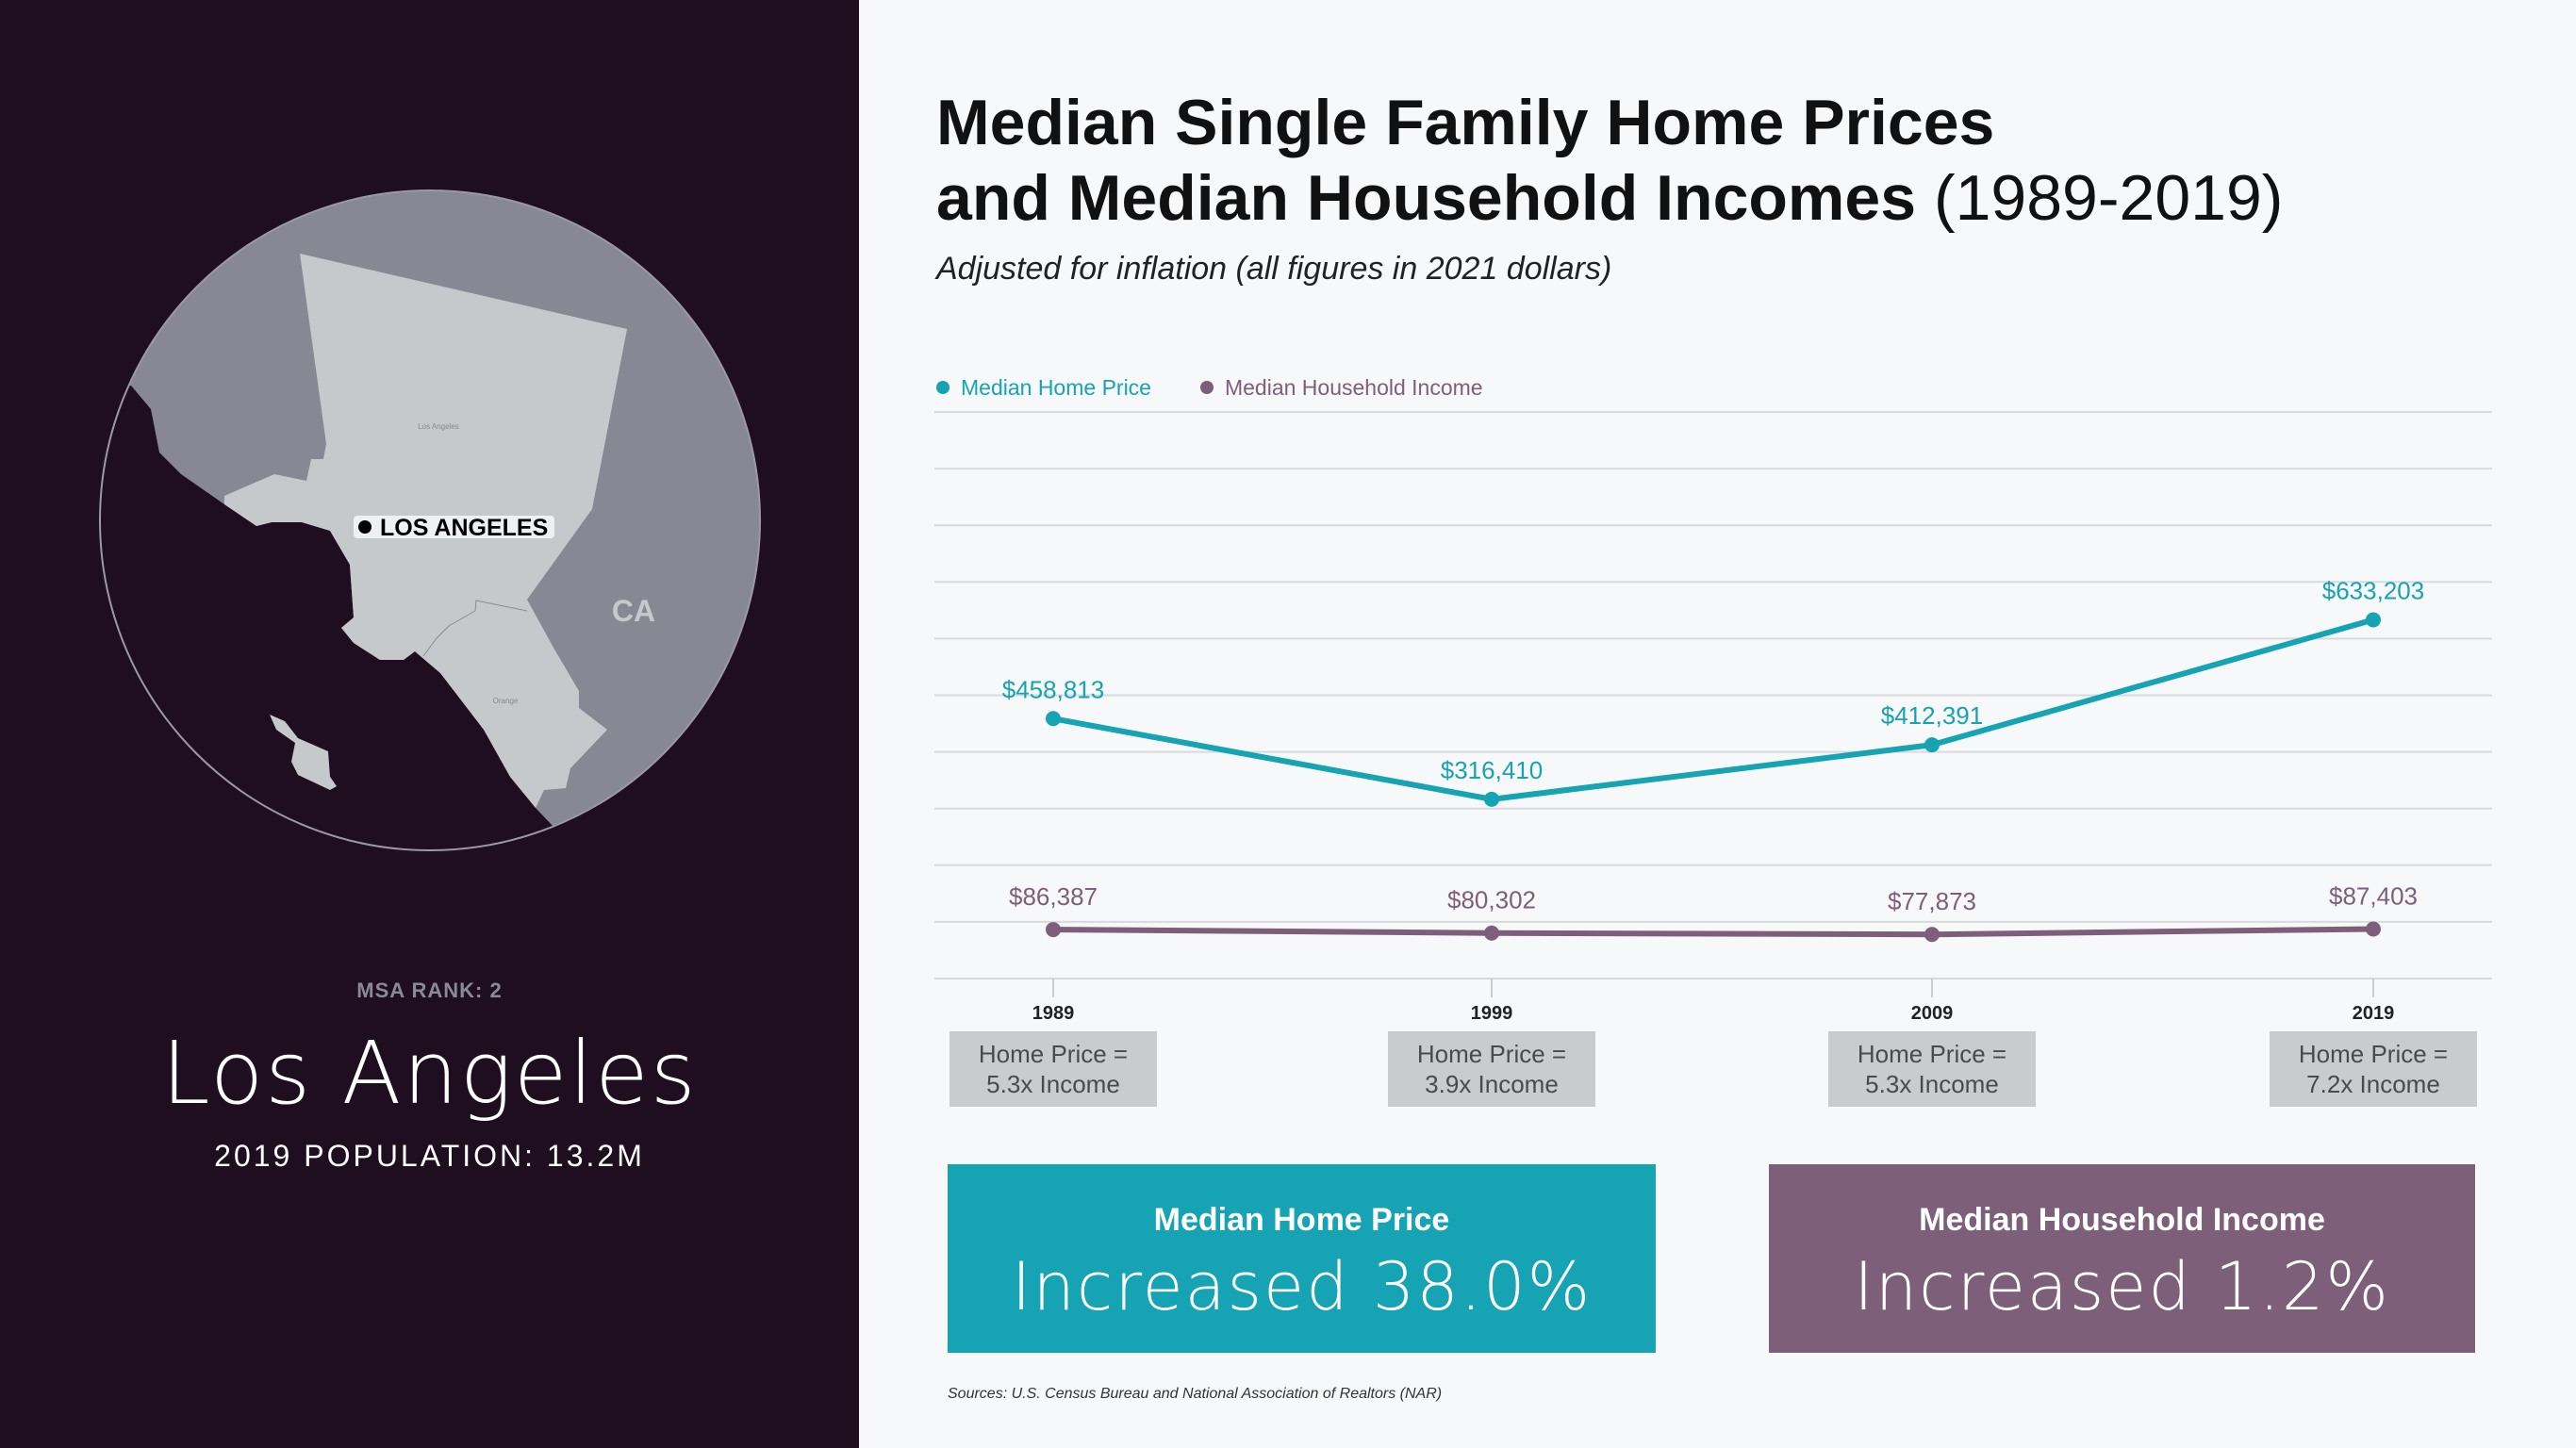  What do you see at coordinates (1465, 122) in the screenshot?
I see `title-line-1: Median Single Family Home Prices` at bounding box center [1465, 122].